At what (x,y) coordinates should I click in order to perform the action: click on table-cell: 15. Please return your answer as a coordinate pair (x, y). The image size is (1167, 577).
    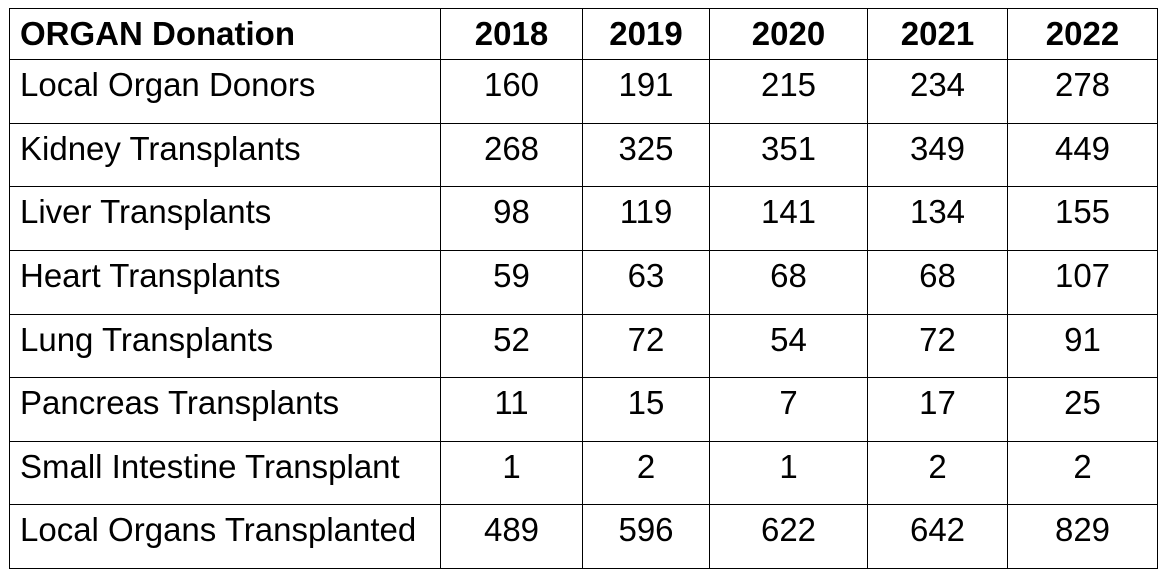
    Looking at the image, I should click on (646, 409).